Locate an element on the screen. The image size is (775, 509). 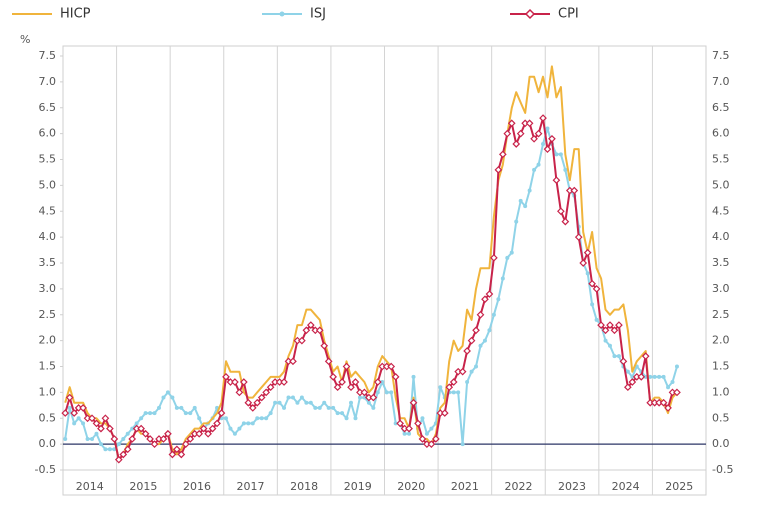
y-tick-label: 2.0 is located at coordinates (48, 340).